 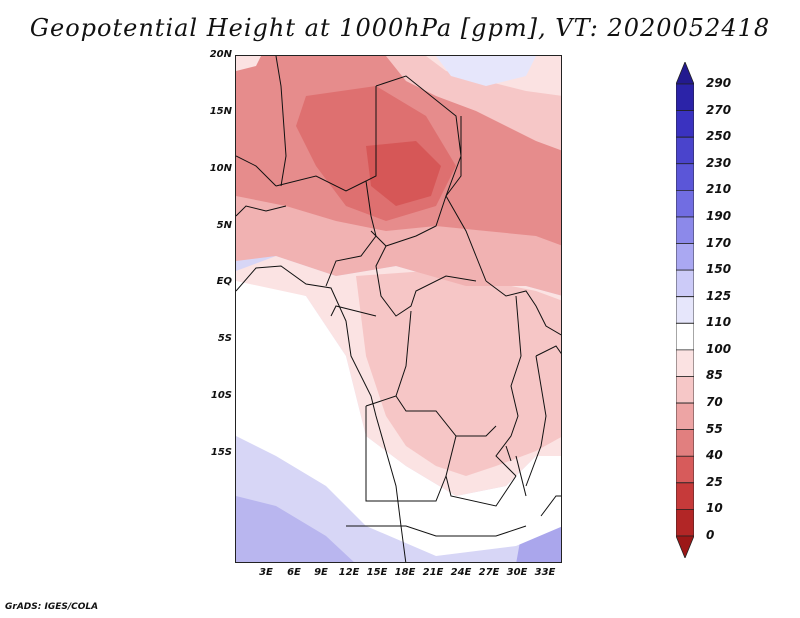 What do you see at coordinates (719, 269) in the screenshot?
I see `colorbar-label: 150` at bounding box center [719, 269].